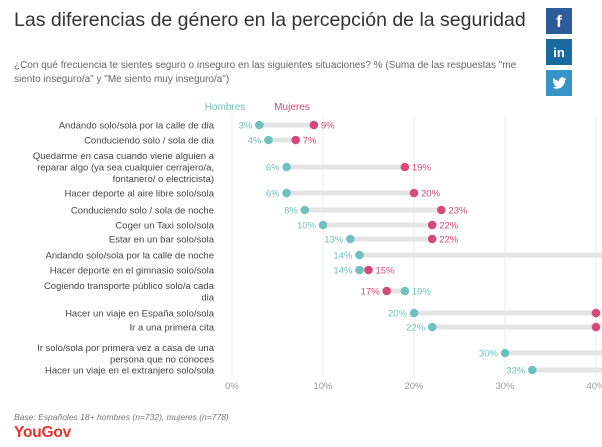 Image resolution: width=602 pixels, height=447 pixels. Describe the element at coordinates (164, 226) in the screenshot. I see `category-label-5: Coger un Taxi solo/sola` at that location.